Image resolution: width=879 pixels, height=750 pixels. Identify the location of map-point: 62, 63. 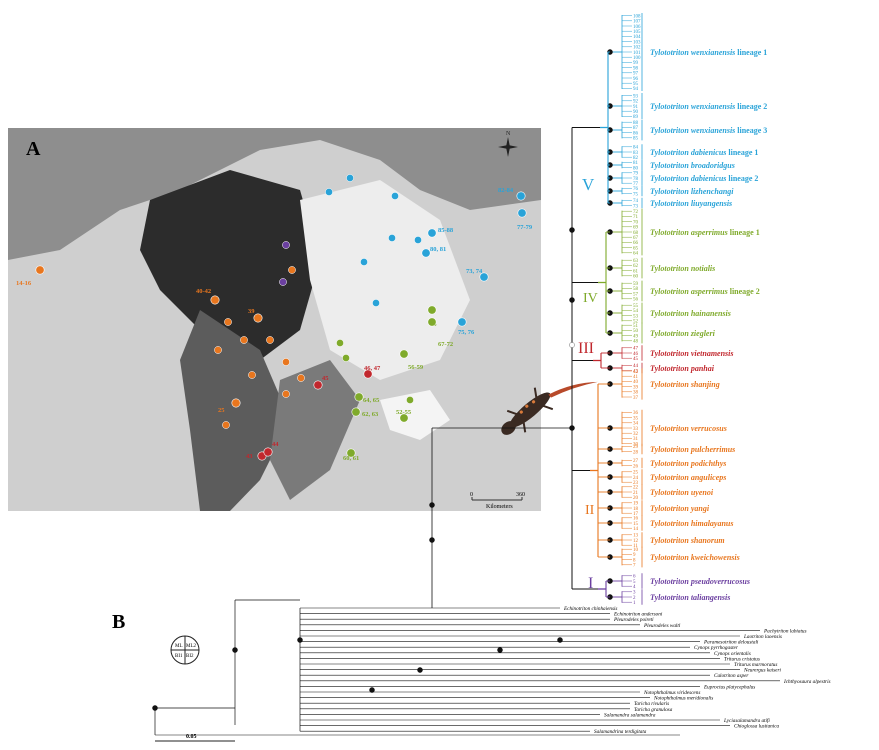
(365, 412).